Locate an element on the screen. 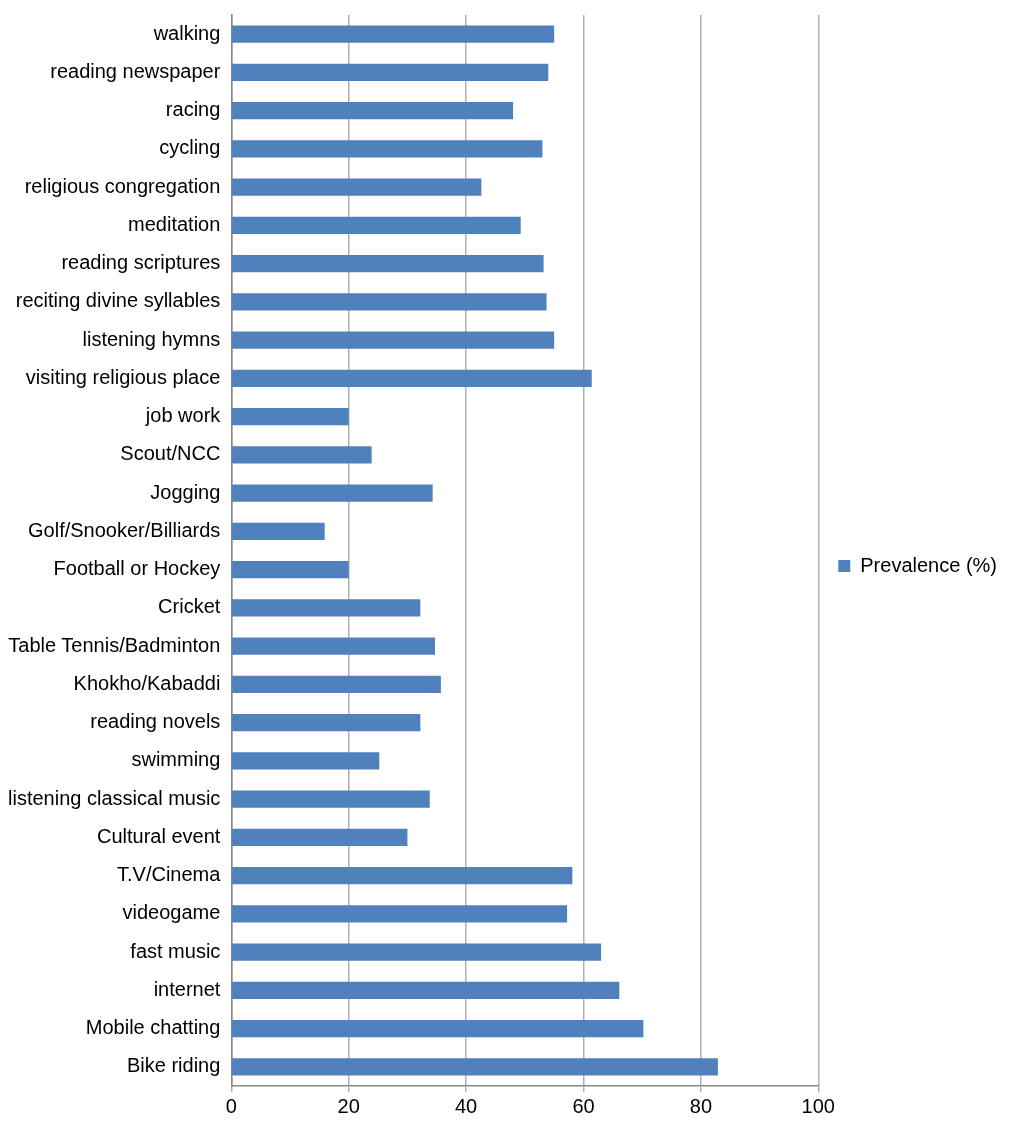  y-tick-label: job work is located at coordinates (183, 415).